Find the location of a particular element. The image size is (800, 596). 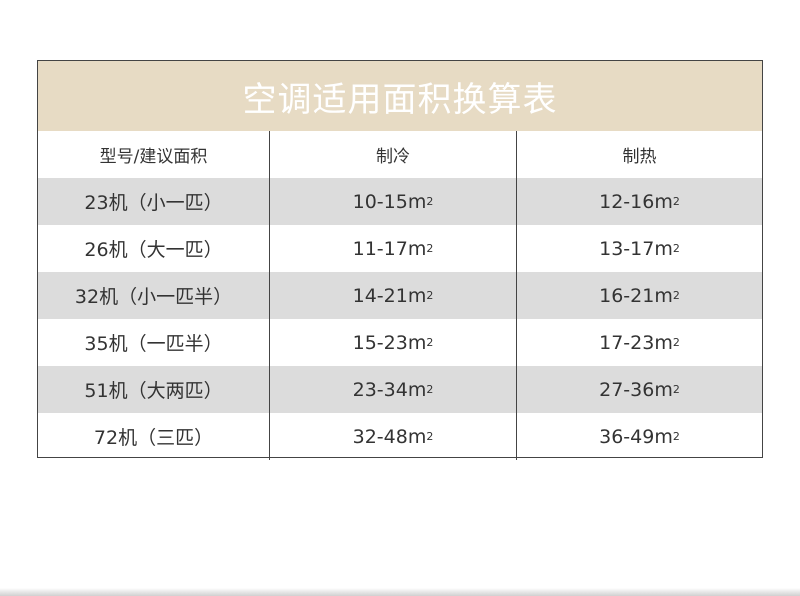

heating-cell: 13-17 m 2 is located at coordinates (639, 248).